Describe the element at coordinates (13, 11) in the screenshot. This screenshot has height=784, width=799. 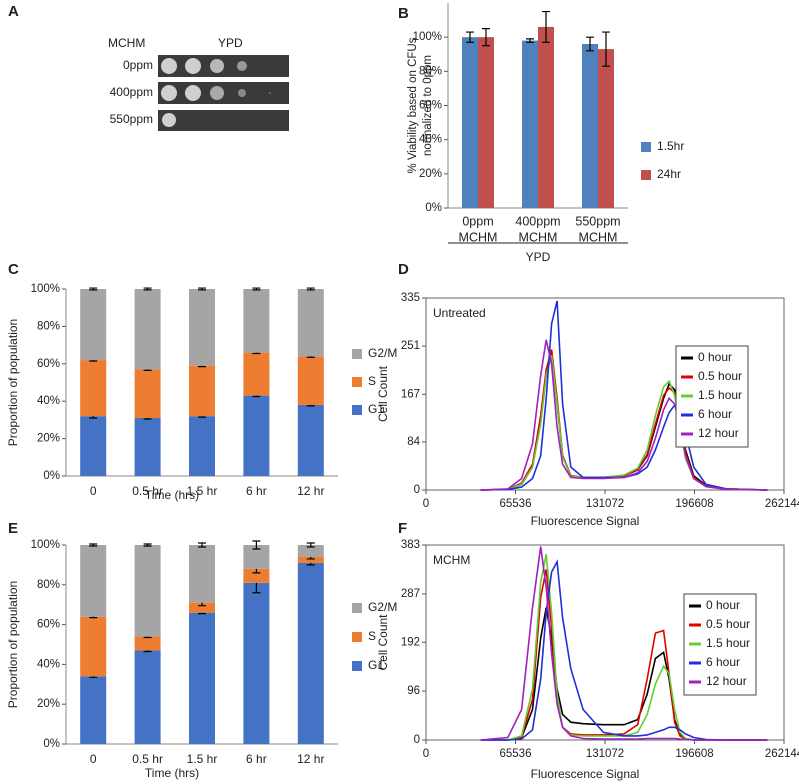
I see `panel-letter: A` at that location.